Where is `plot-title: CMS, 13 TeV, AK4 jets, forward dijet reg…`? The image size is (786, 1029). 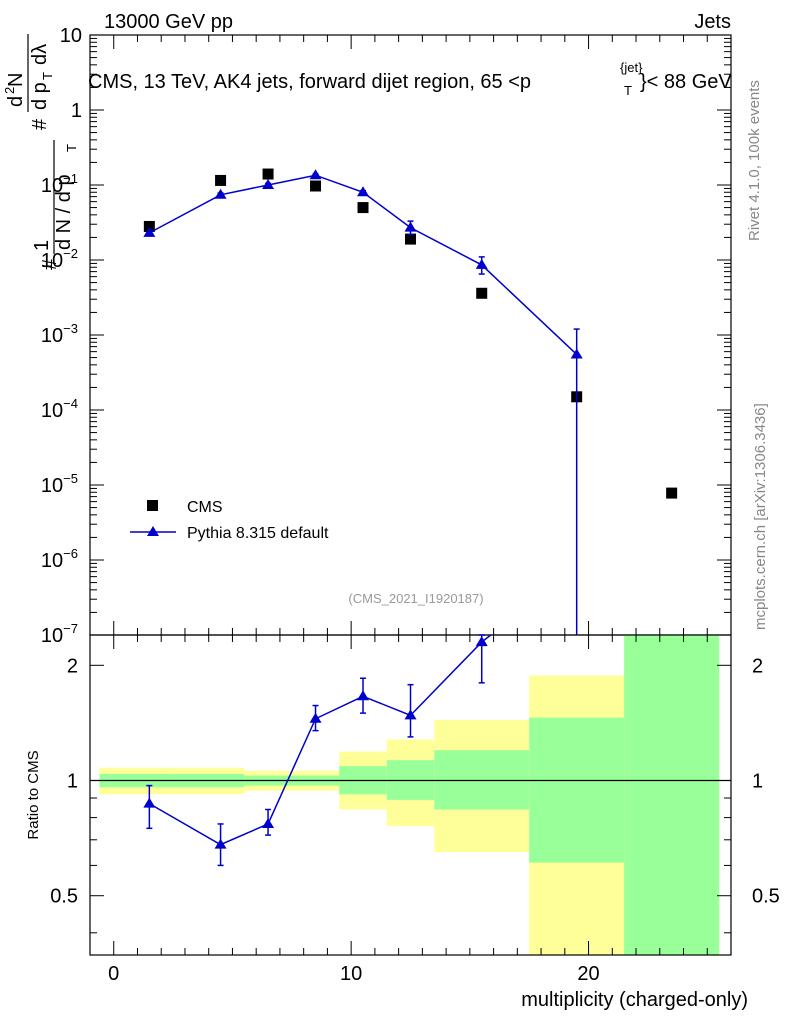 plot-title: CMS, 13 TeV, AK4 jets, forward dijet reg… is located at coordinates (410, 79).